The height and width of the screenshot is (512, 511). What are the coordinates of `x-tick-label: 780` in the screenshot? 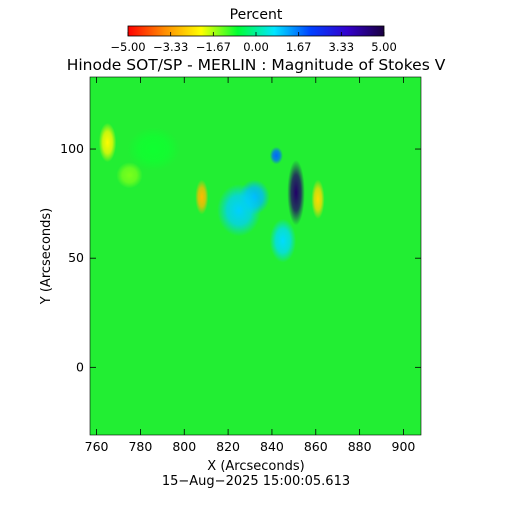 It's located at (140, 446).